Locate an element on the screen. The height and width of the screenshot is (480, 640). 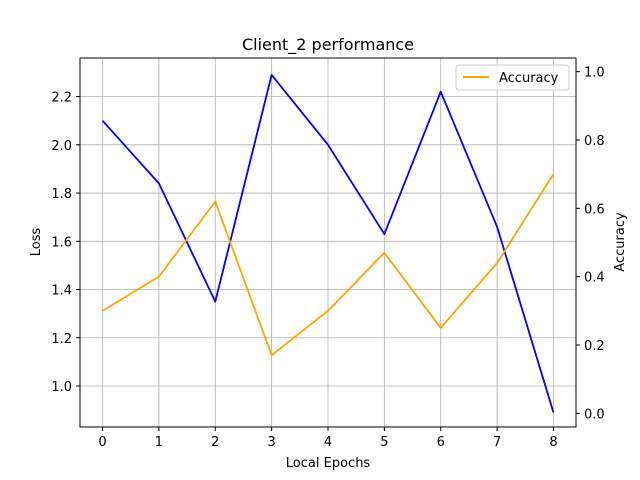
y-tick-label: 1.0 is located at coordinates (61, 387).